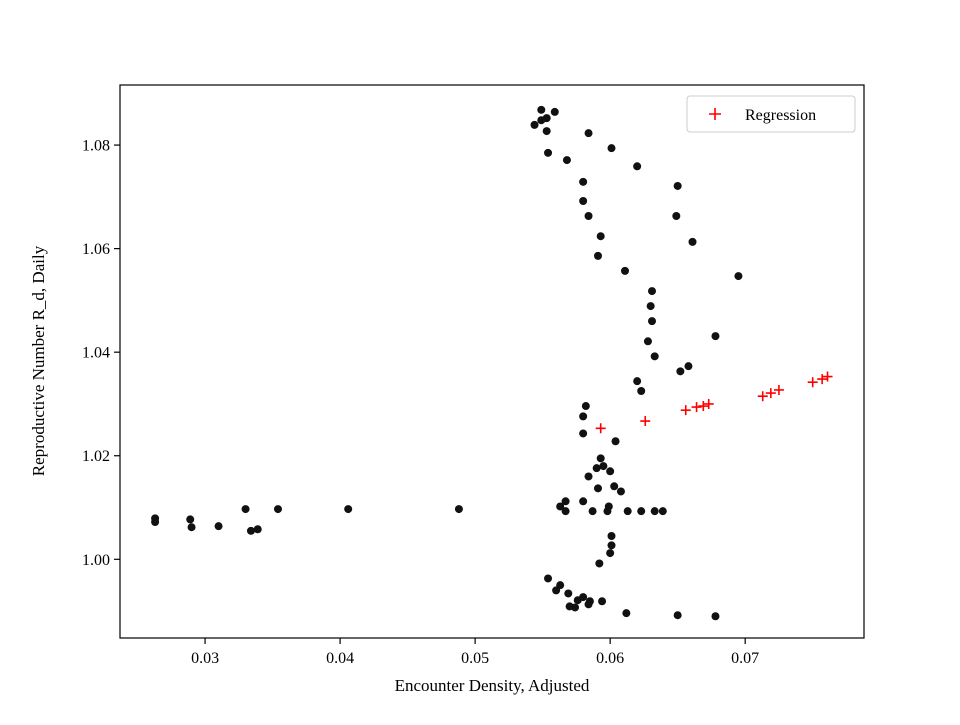 The image size is (960, 725). I want to click on y-tick-label: 1.00, so click(96, 560).